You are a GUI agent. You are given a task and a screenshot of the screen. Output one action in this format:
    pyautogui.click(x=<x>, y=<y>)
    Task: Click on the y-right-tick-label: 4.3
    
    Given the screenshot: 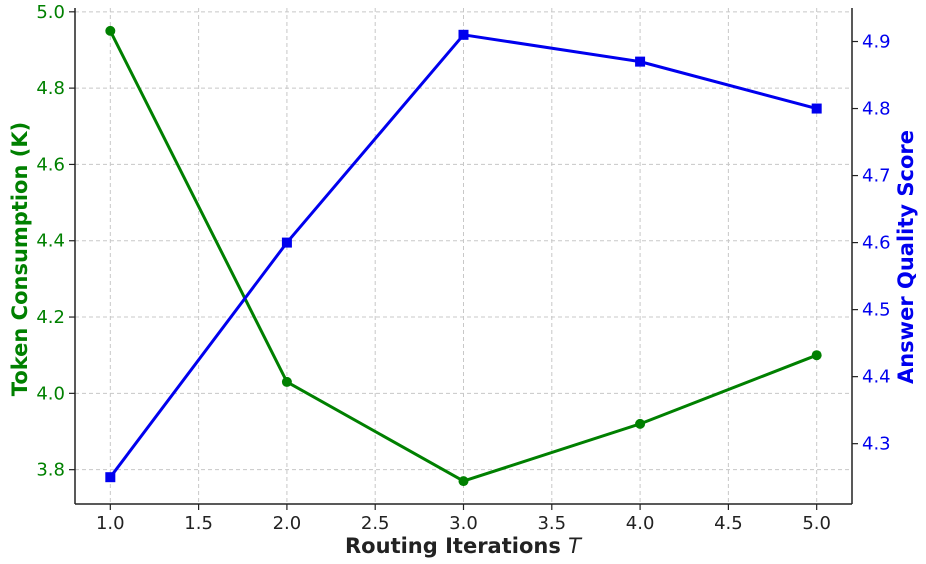 What is the action you would take?
    pyautogui.click(x=876, y=444)
    